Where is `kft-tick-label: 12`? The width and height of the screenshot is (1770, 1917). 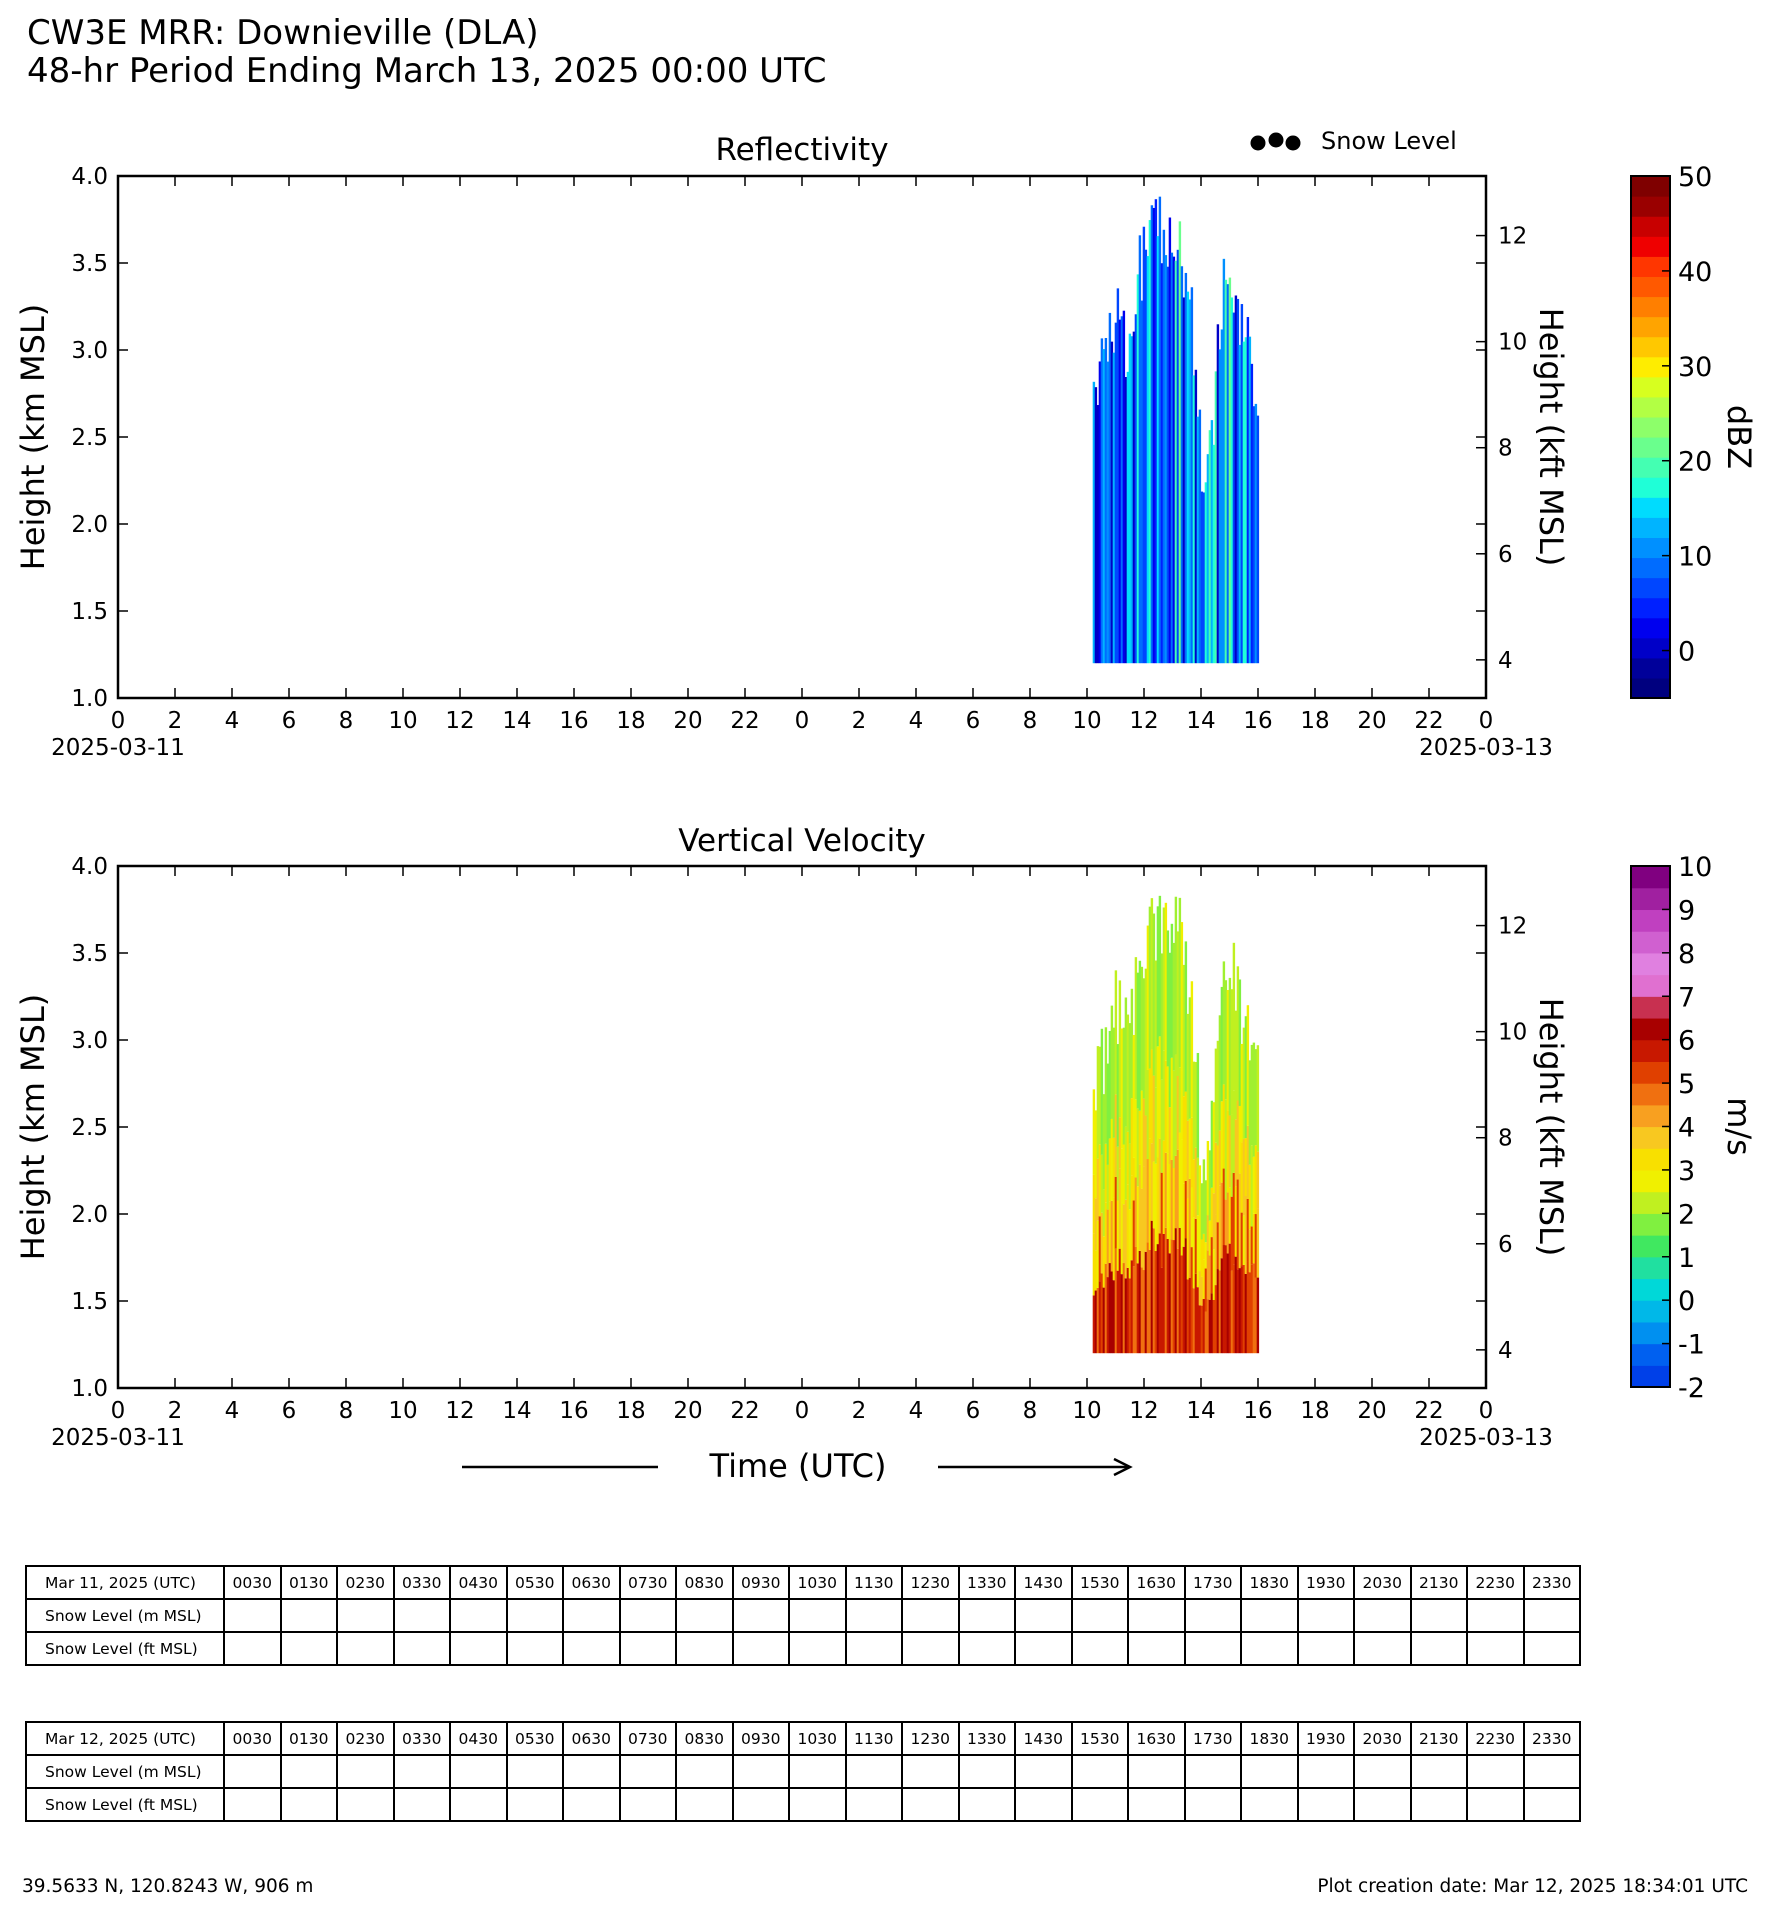
kft-tick-label: 12 is located at coordinates (1512, 237).